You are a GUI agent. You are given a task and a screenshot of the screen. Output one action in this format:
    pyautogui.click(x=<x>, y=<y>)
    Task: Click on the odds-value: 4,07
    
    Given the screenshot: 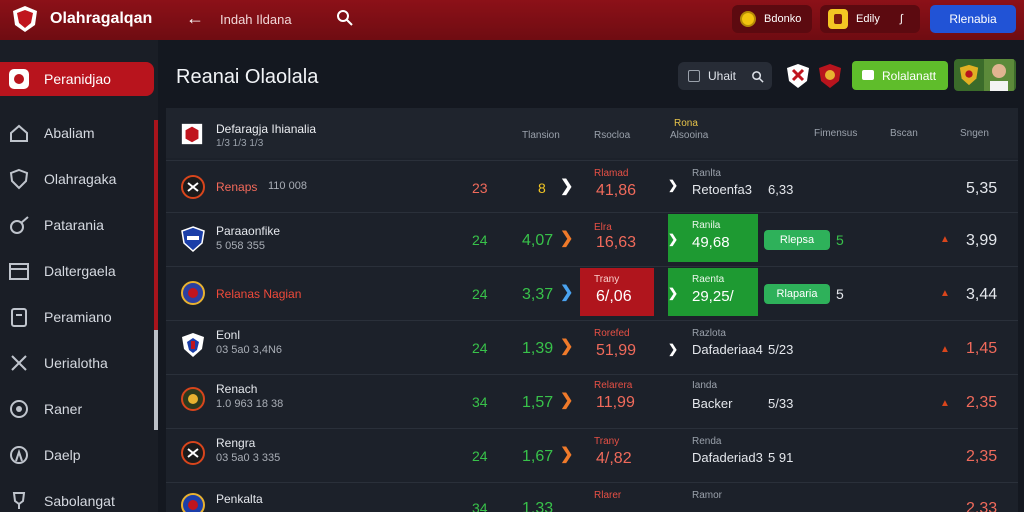 What is the action you would take?
    pyautogui.click(x=538, y=240)
    